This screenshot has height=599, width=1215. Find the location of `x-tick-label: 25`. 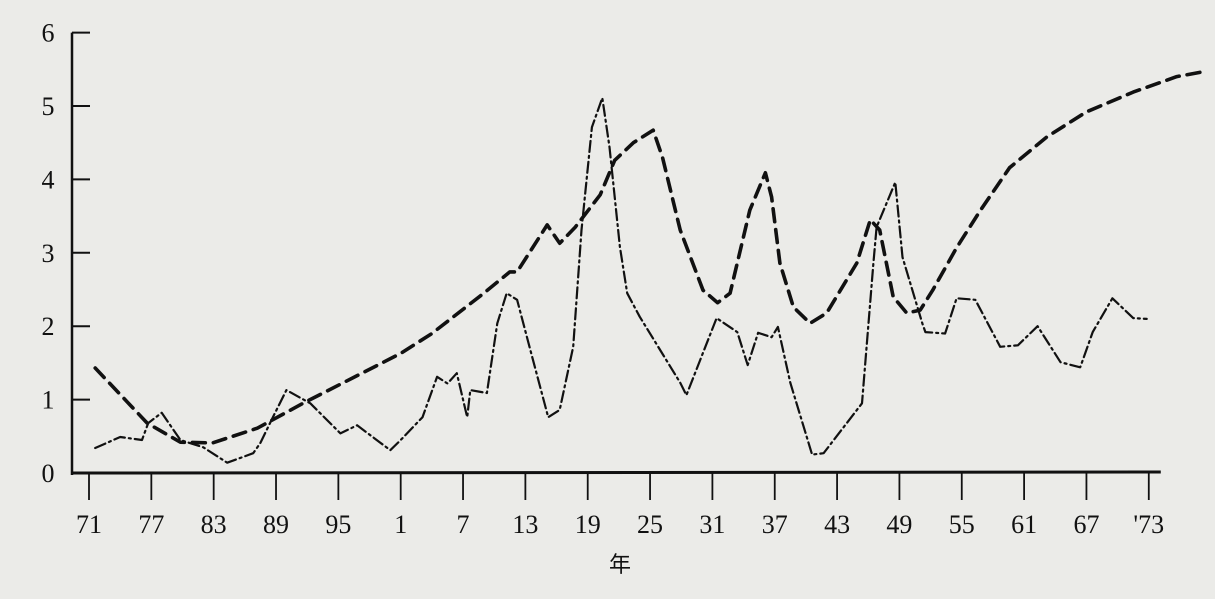

x-tick-label: 25 is located at coordinates (650, 524).